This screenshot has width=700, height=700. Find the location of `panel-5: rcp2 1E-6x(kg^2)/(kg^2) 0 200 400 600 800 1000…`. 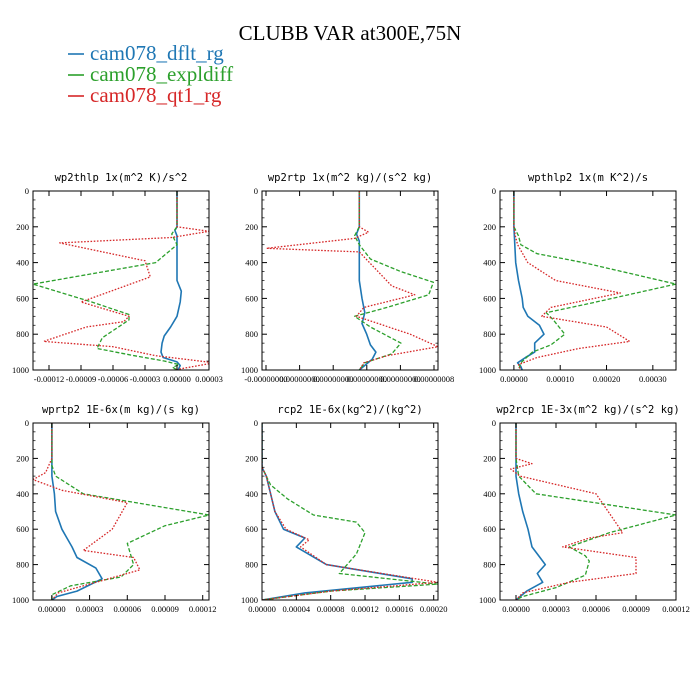

panel-5: rcp2 1E-6x(kg^2)/(kg^2) 0 200 400 600 800 1000… is located at coordinates (344, 509).